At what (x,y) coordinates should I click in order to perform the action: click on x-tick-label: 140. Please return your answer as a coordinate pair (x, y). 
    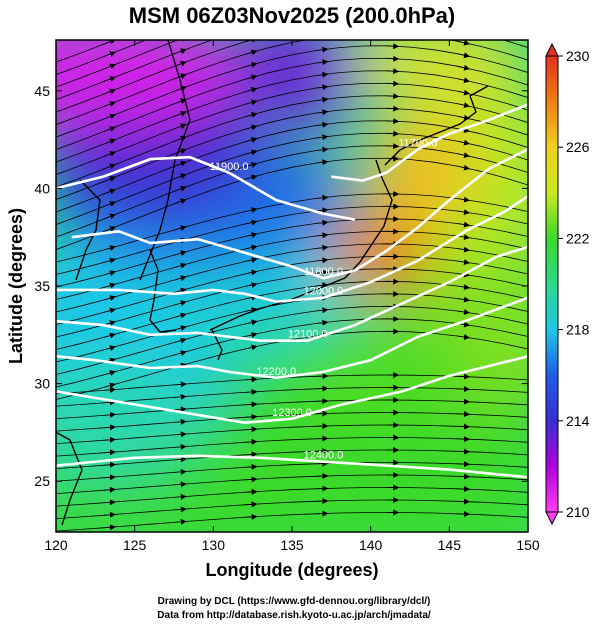
    Looking at the image, I should click on (371, 545).